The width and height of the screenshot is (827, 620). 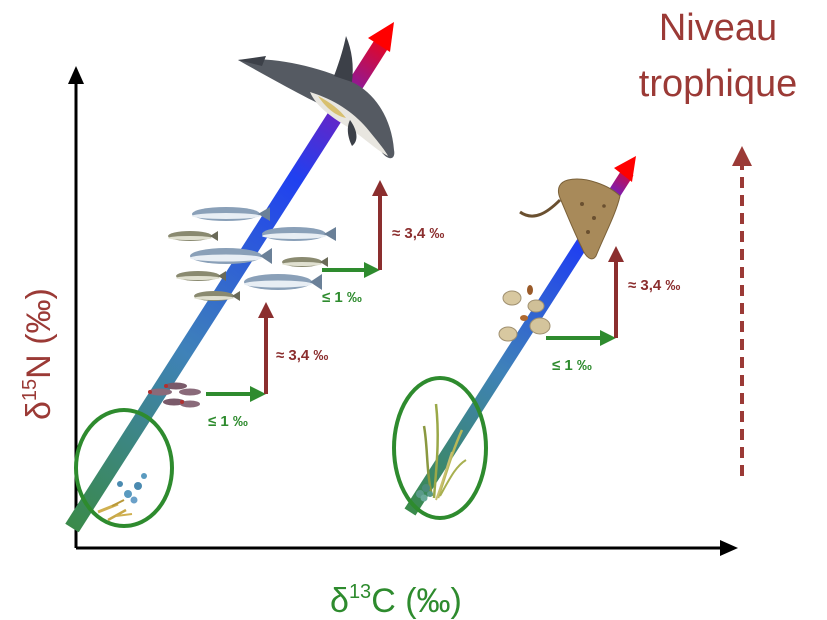 I want to click on small-crustaceans-image, so click(x=174, y=395).